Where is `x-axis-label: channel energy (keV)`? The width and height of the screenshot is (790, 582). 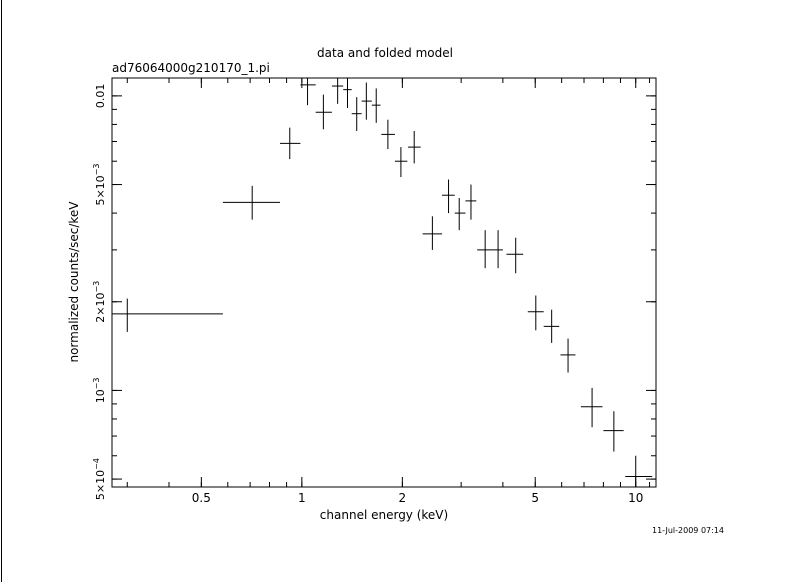
x-axis-label: channel energy (keV) is located at coordinates (384, 515).